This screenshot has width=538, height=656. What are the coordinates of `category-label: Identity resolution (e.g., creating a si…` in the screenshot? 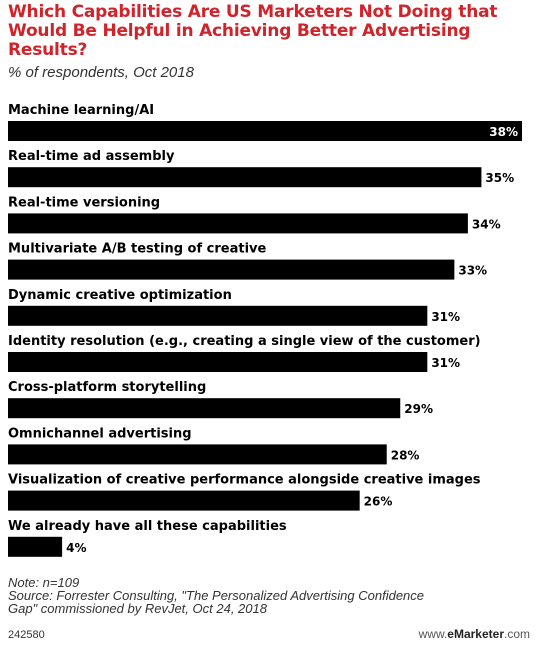 It's located at (244, 341).